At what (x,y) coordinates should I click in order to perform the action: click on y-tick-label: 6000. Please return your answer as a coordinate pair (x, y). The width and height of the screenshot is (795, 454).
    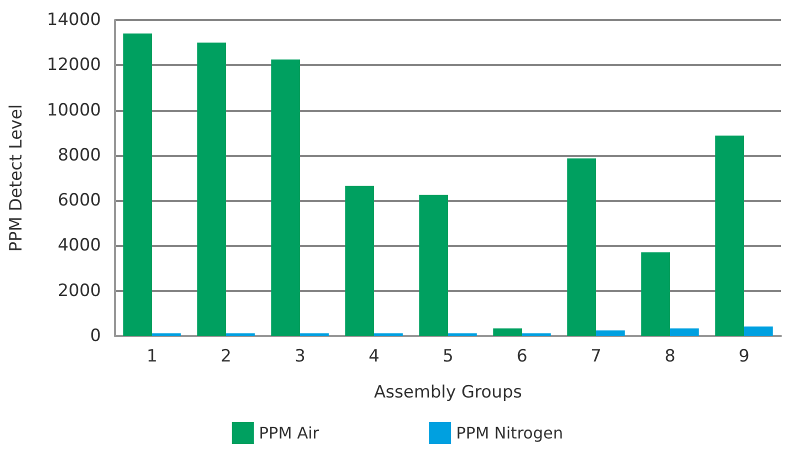
    Looking at the image, I should click on (79, 200).